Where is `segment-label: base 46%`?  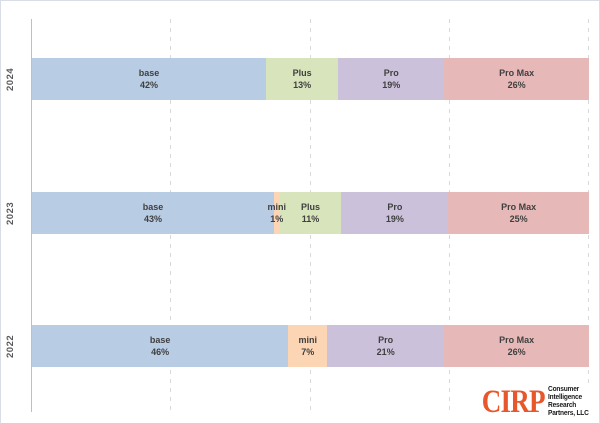
segment-label: base 46% is located at coordinates (160, 346).